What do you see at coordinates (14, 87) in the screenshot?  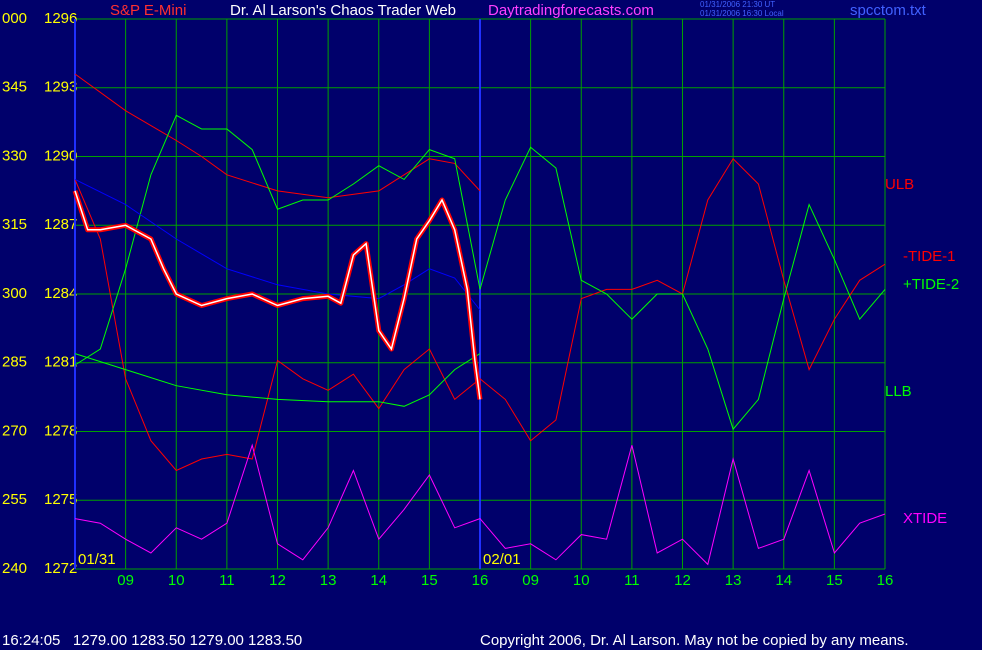 I see `y2-tick-label: 345` at bounding box center [14, 87].